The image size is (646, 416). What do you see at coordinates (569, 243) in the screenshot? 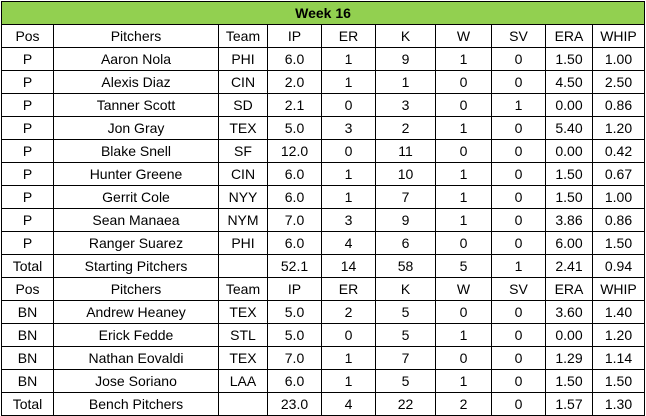
I see `era-cell: 6.00` at bounding box center [569, 243].